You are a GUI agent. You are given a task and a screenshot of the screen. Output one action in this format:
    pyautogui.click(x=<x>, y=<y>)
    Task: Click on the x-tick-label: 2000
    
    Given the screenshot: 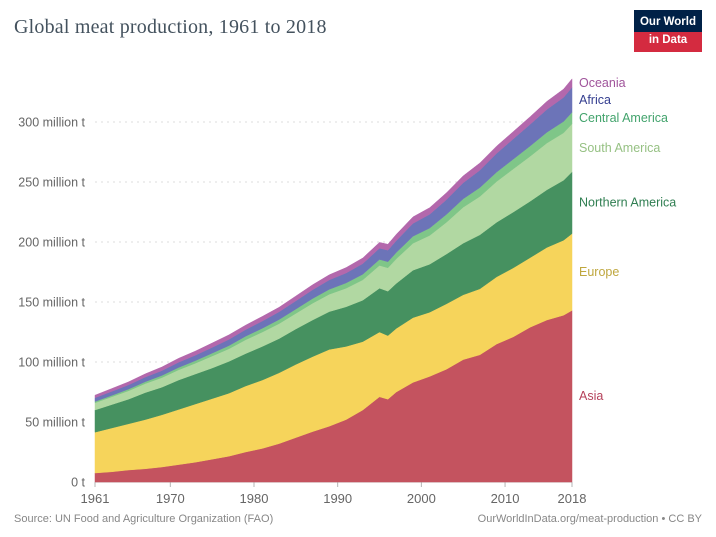 What is the action you would take?
    pyautogui.click(x=421, y=498)
    